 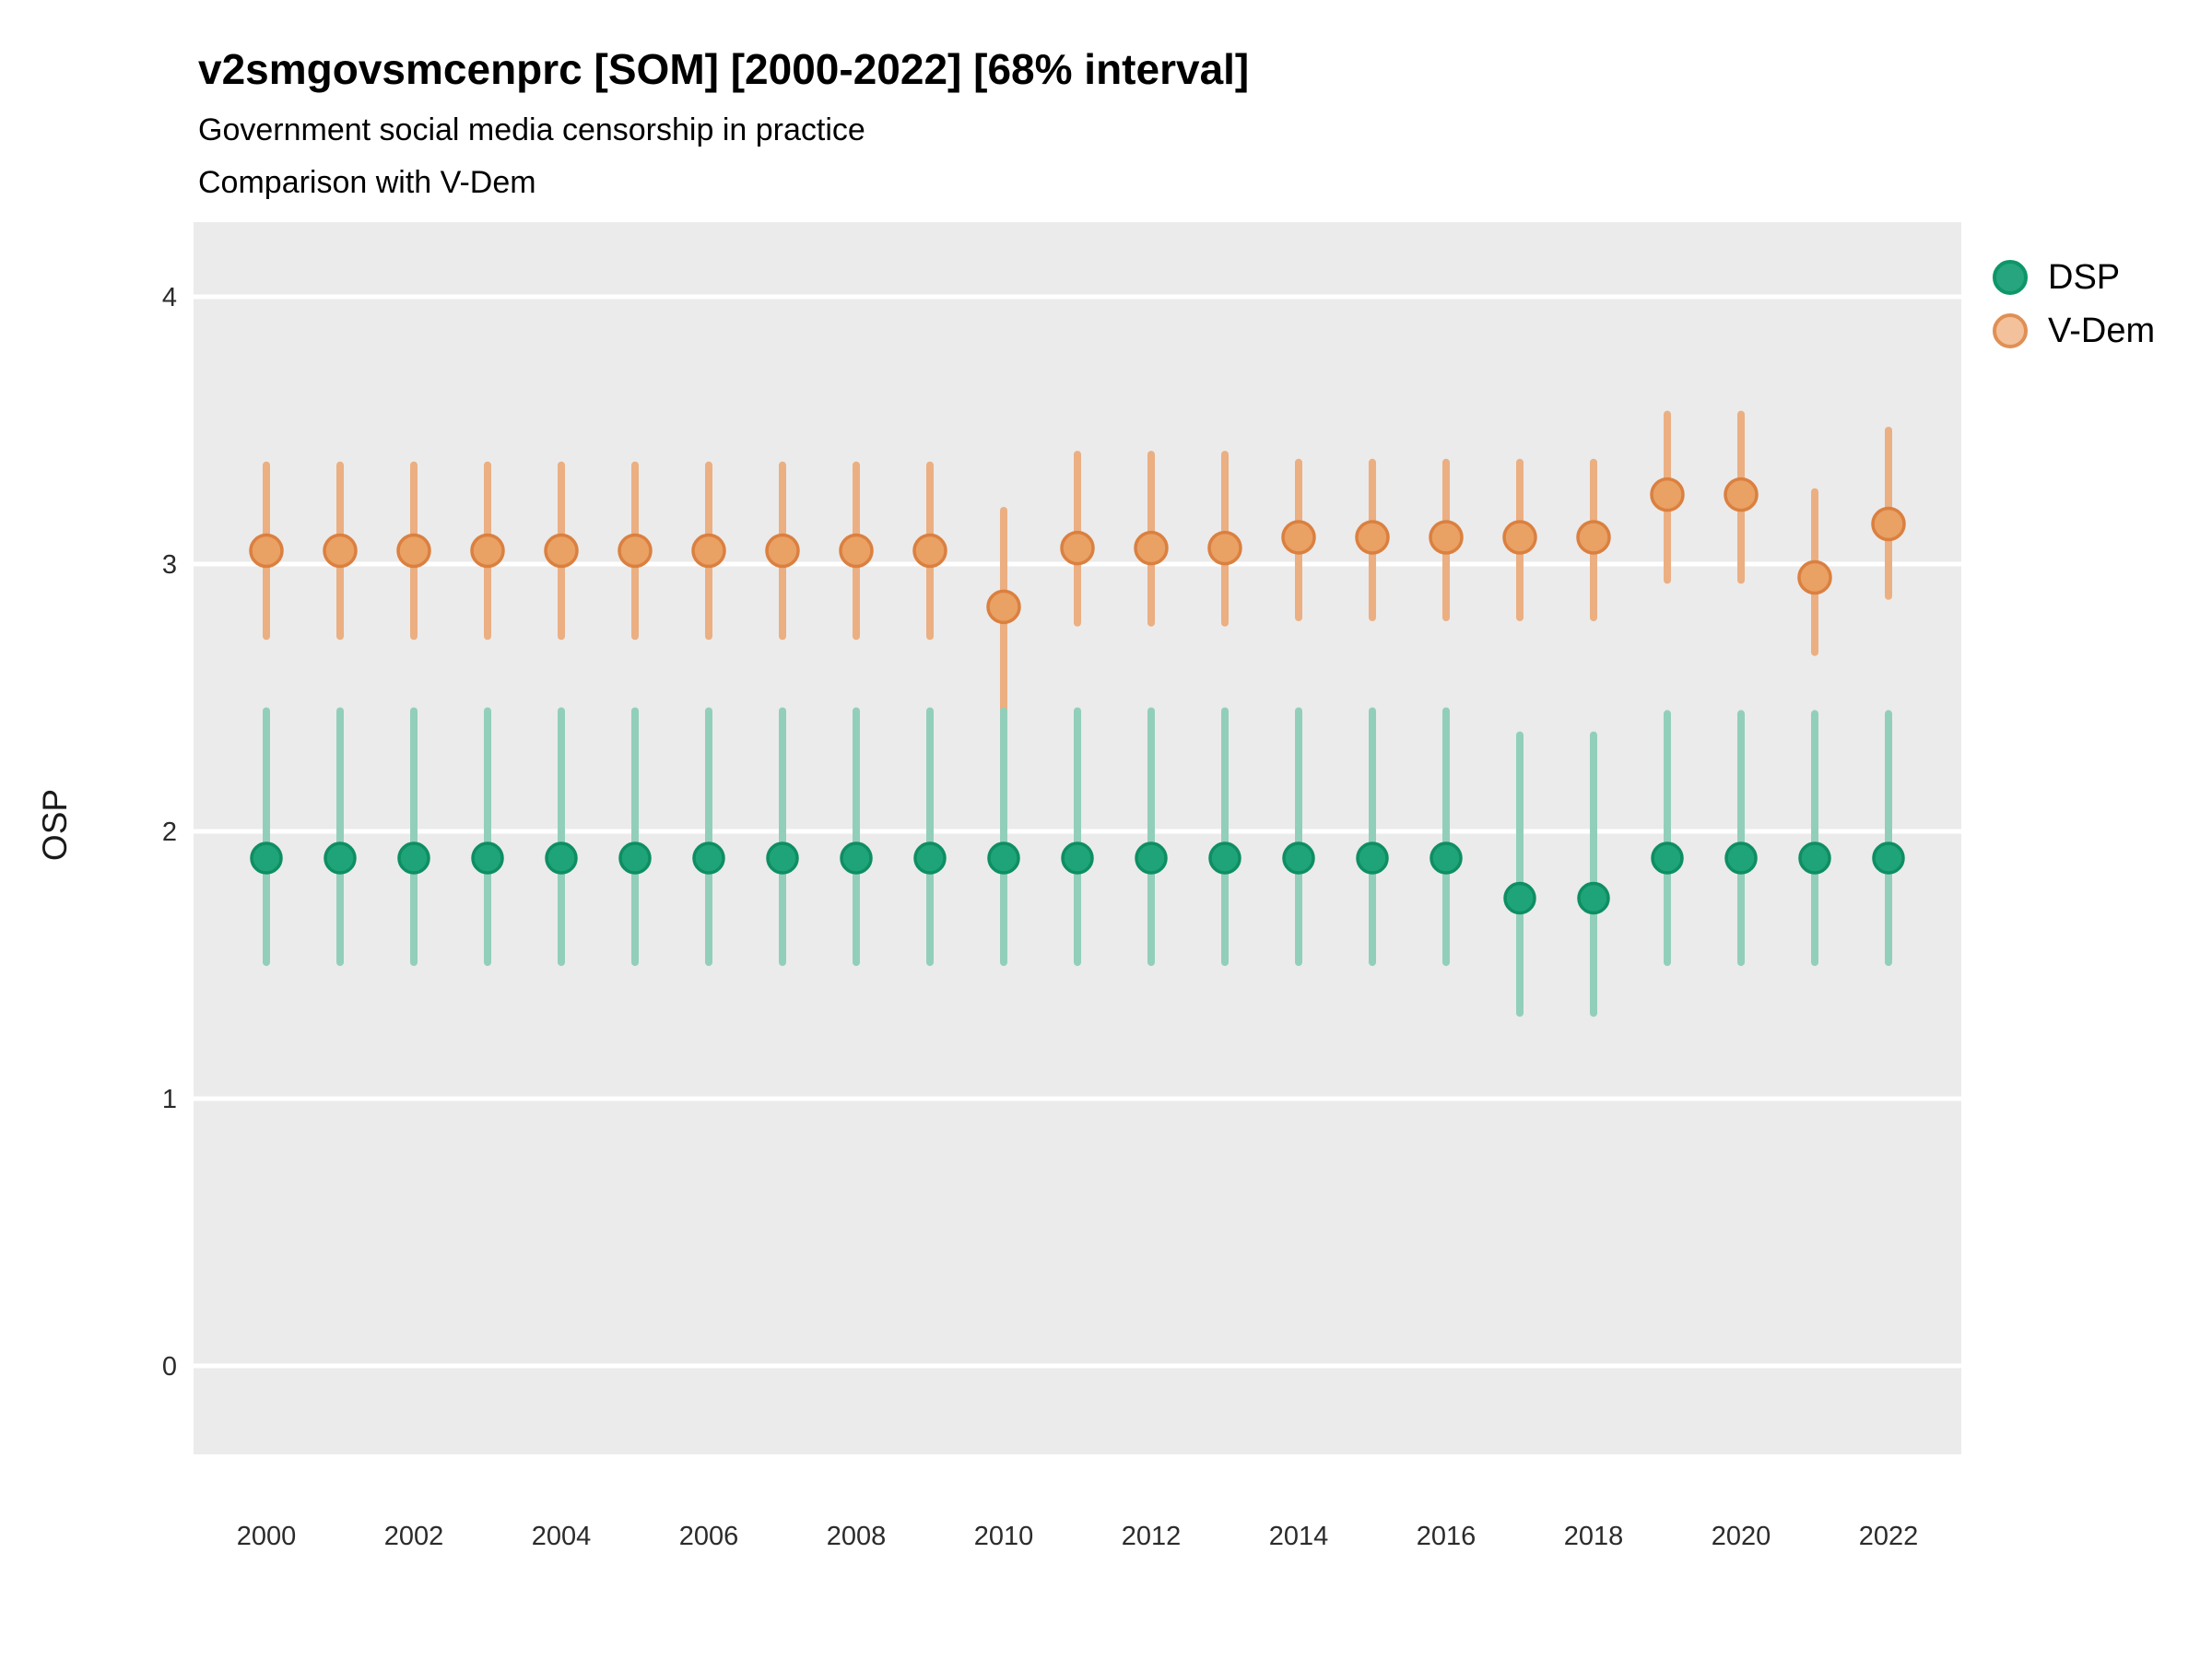 I want to click on point-vdem-2000, so click(x=266, y=551).